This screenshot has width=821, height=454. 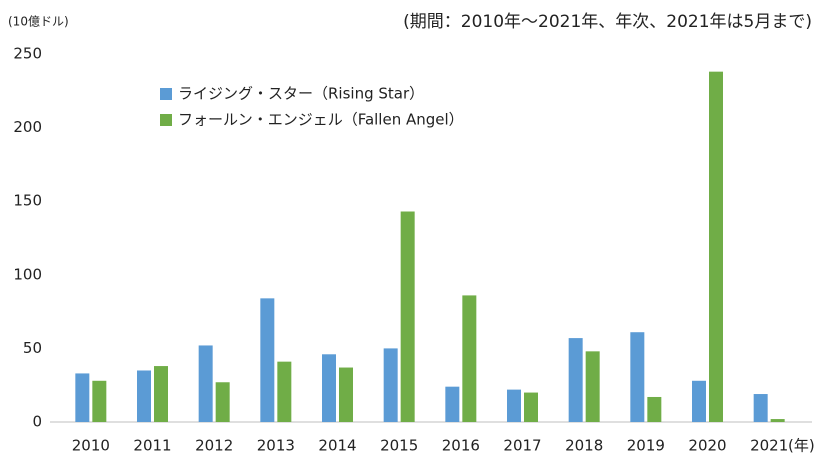 What do you see at coordinates (769, 445) in the screenshot?
I see `x-tick-label: 2021` at bounding box center [769, 445].